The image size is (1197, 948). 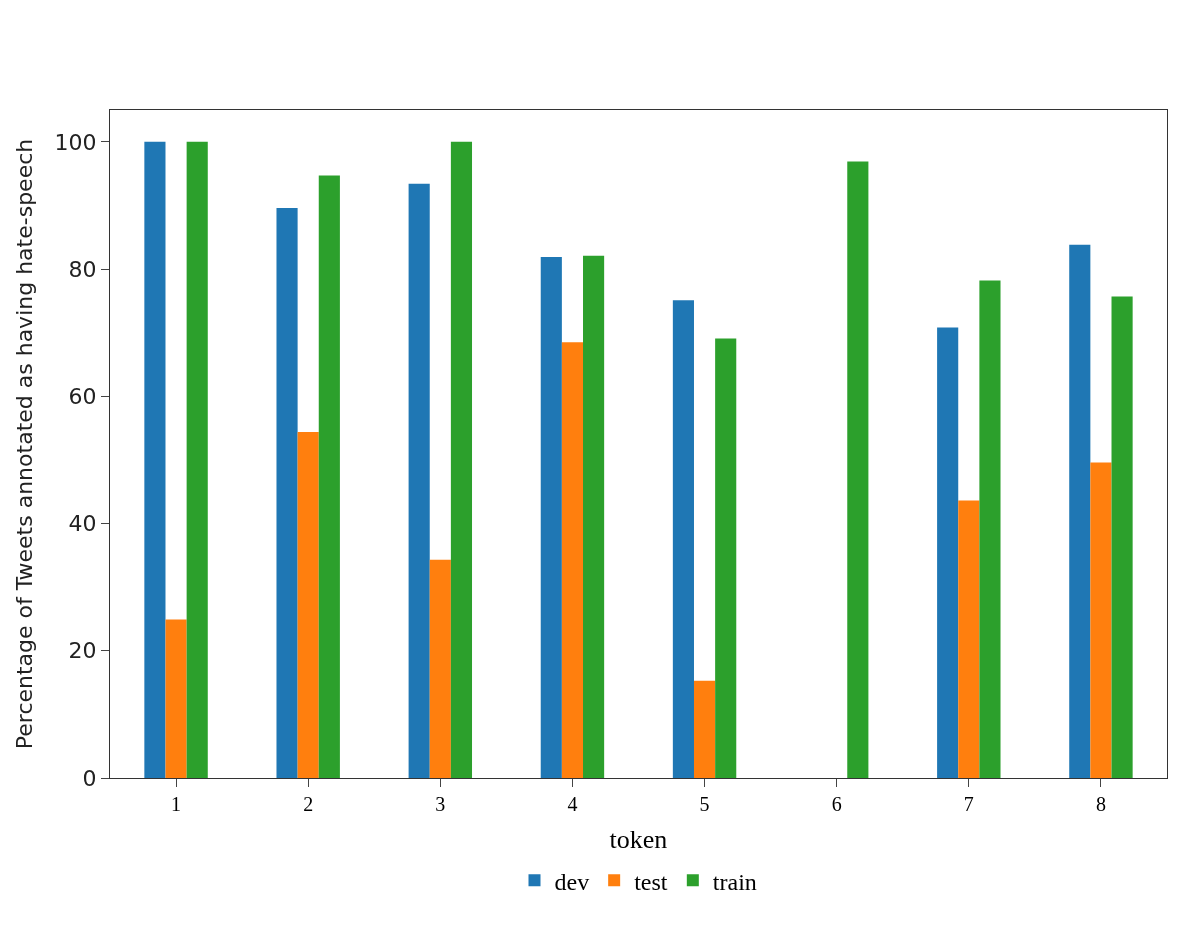 What do you see at coordinates (734, 881) in the screenshot?
I see `legend-label: train` at bounding box center [734, 881].